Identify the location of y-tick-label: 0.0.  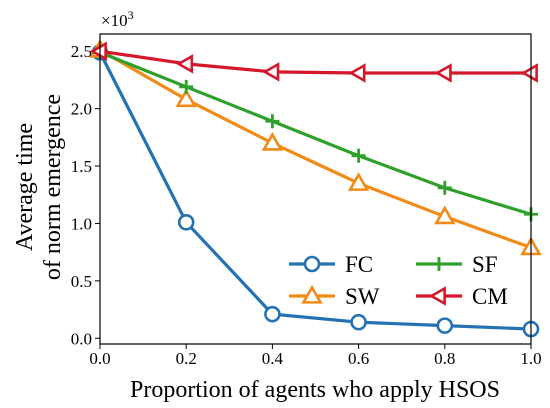
(81, 338).